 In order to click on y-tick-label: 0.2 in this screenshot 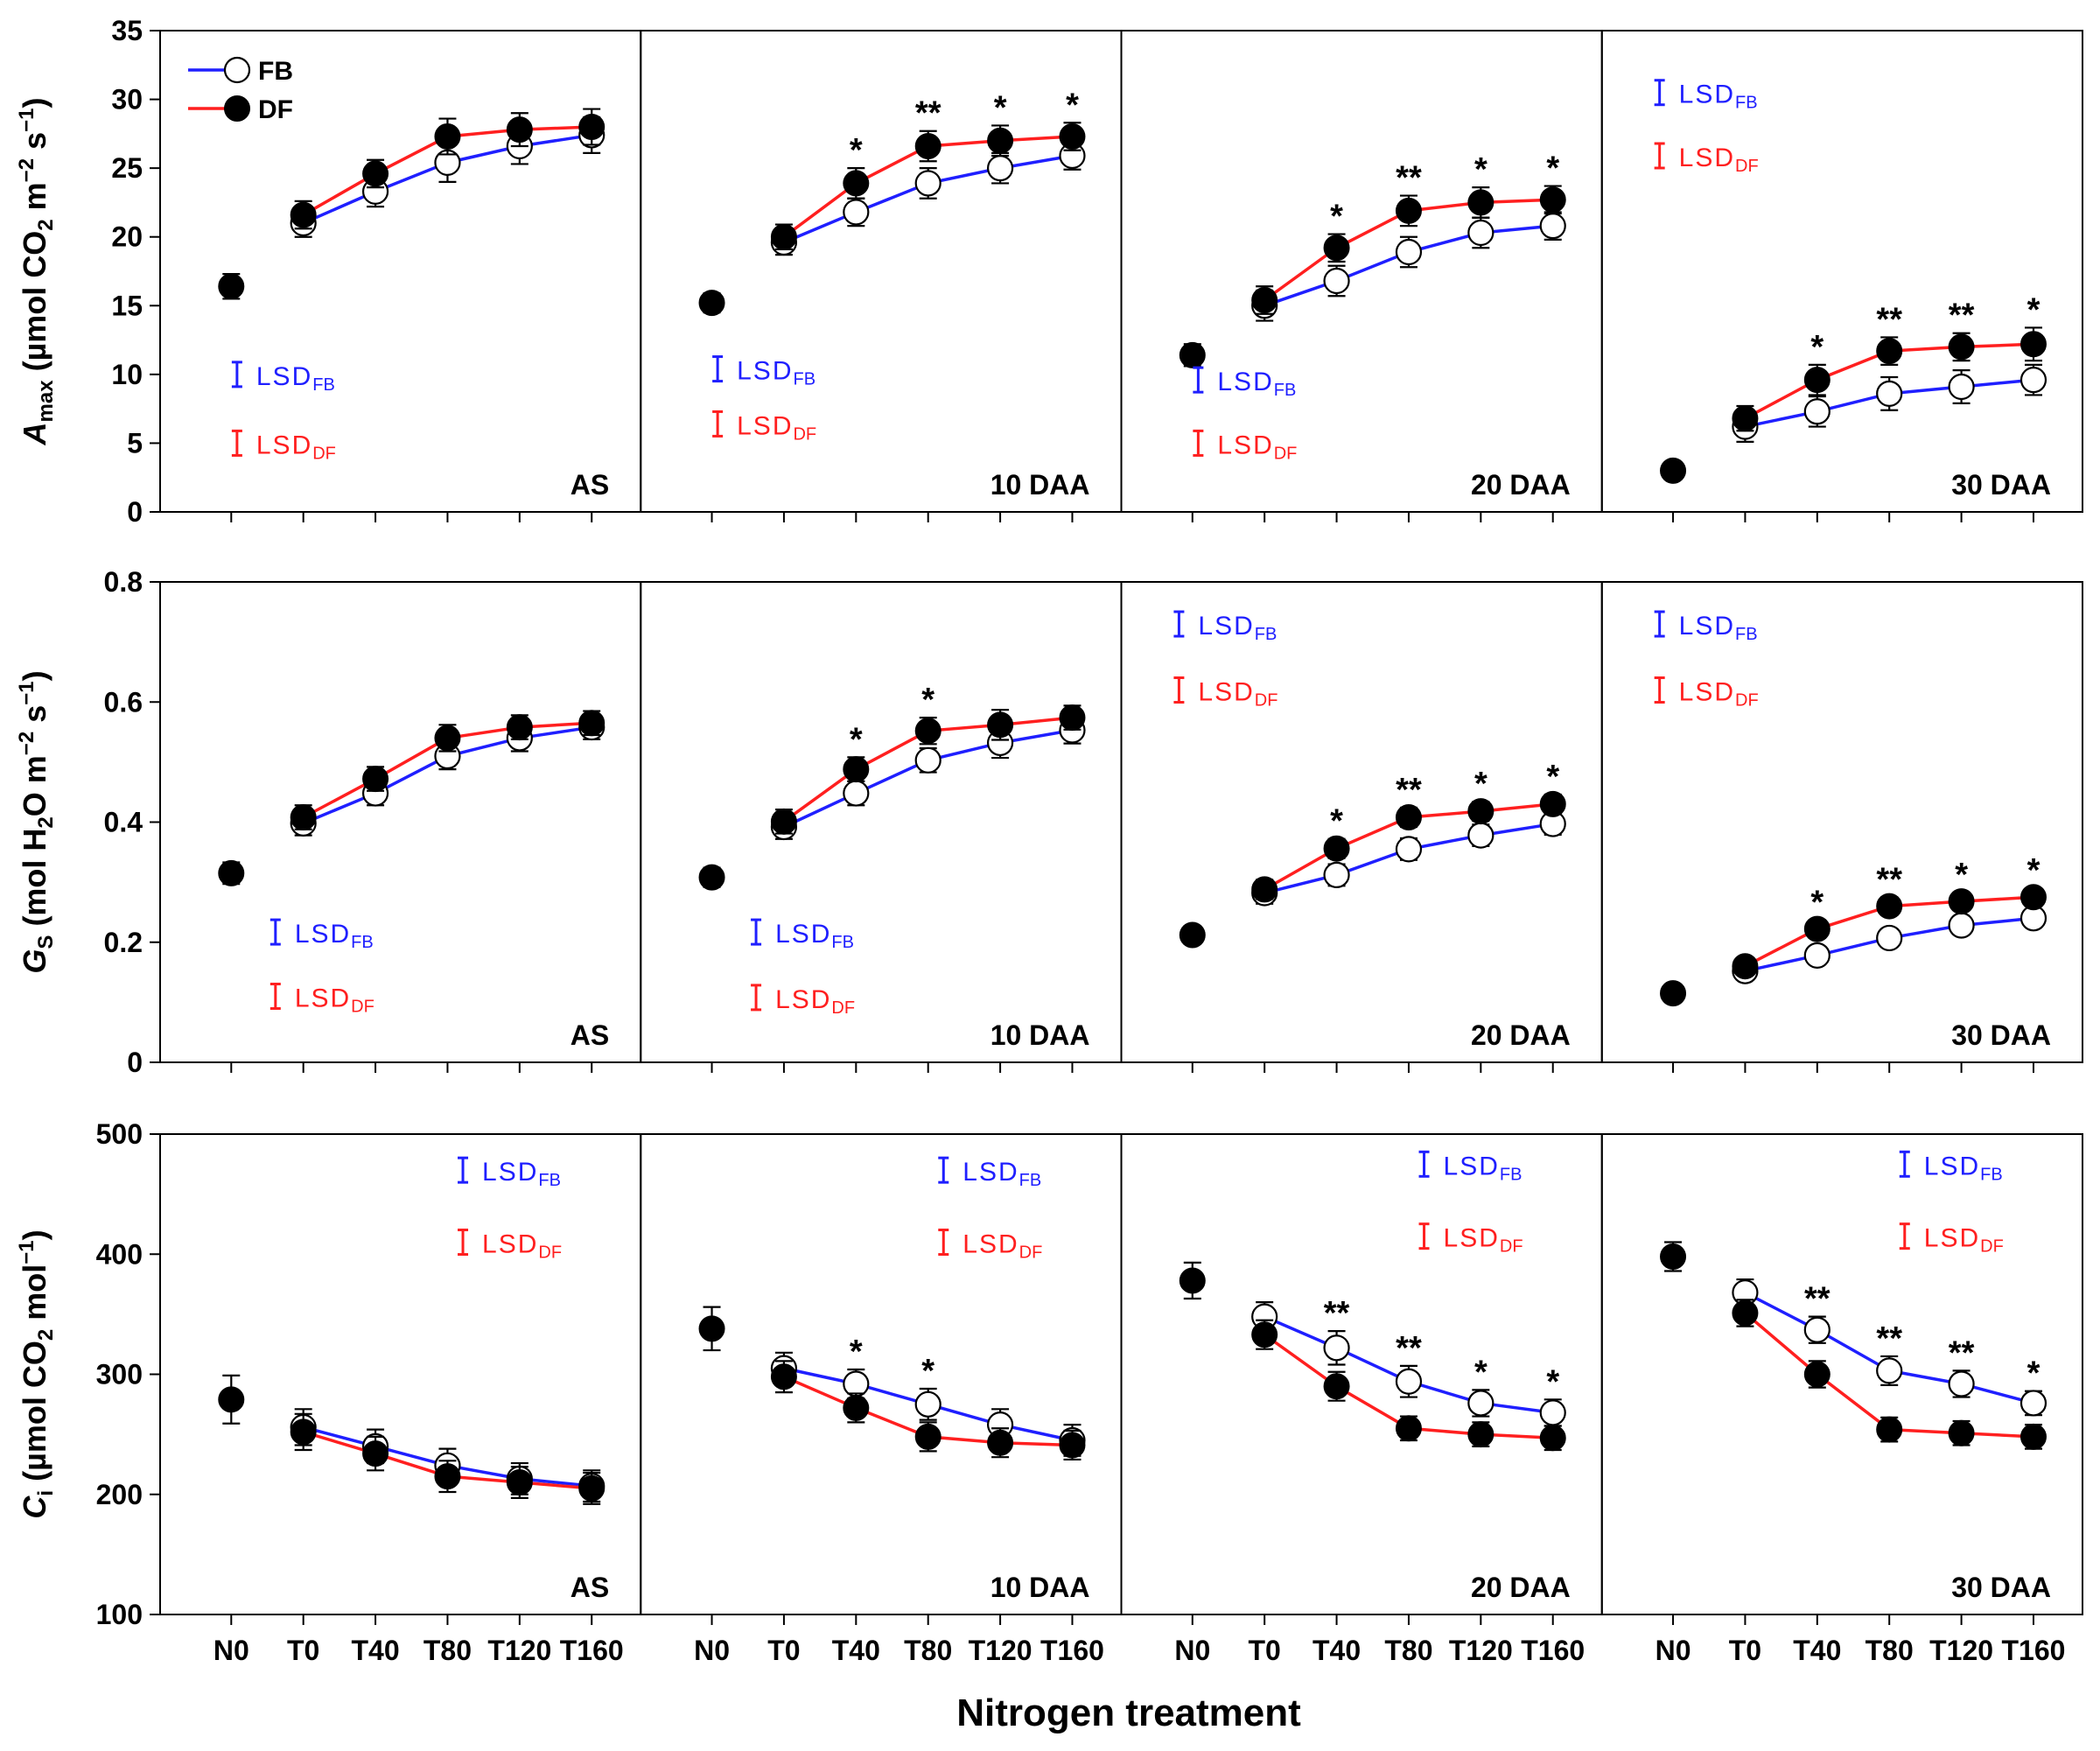, I will do `click(123, 942)`.